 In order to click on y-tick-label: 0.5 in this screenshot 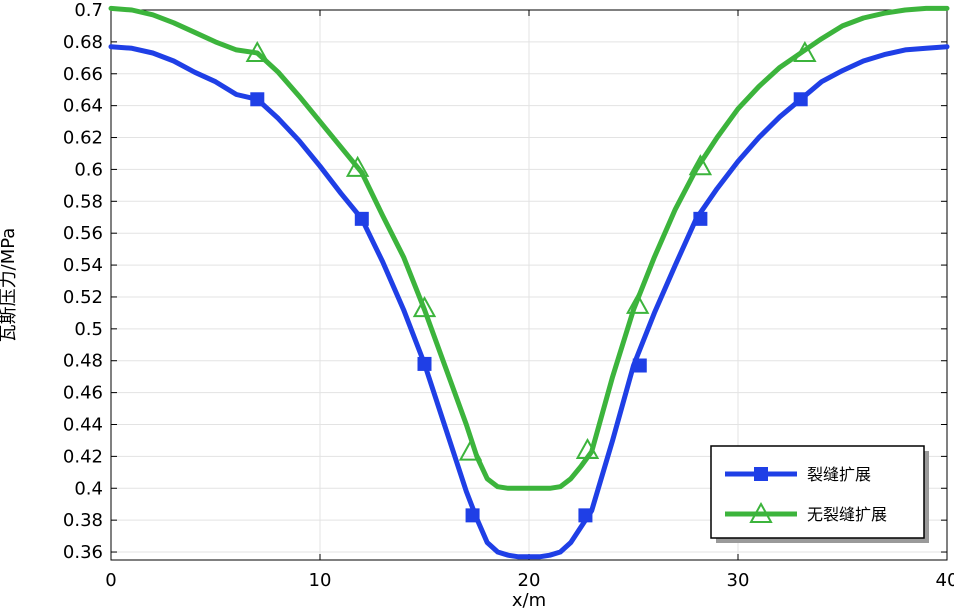, I will do `click(88, 329)`.